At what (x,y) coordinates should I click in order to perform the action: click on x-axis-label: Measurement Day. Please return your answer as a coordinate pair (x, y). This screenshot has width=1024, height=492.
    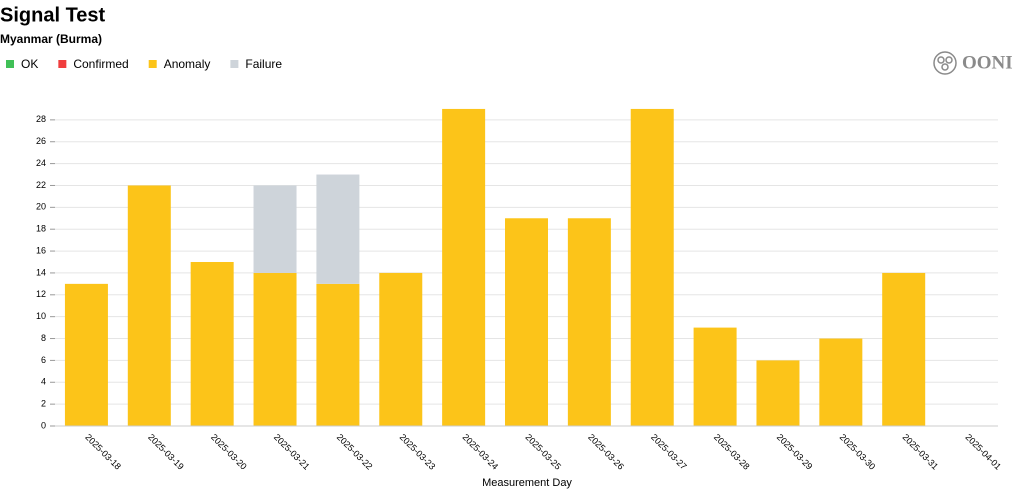
    Looking at the image, I should click on (527, 483).